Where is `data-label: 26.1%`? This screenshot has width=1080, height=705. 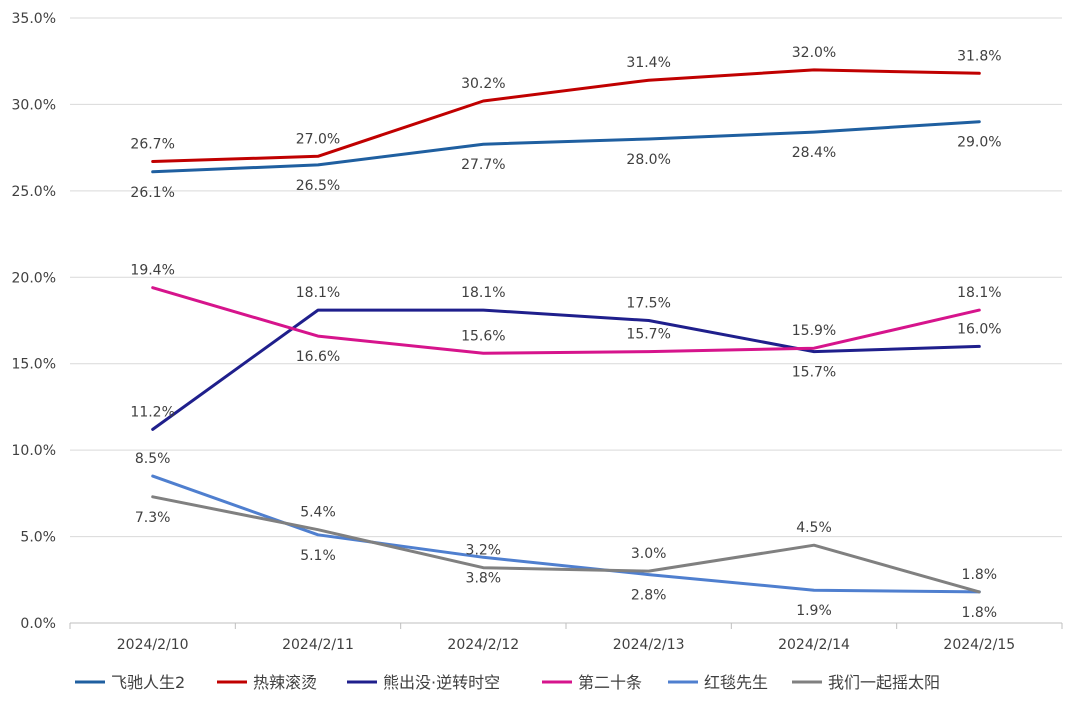
data-label: 26.1% is located at coordinates (152, 193).